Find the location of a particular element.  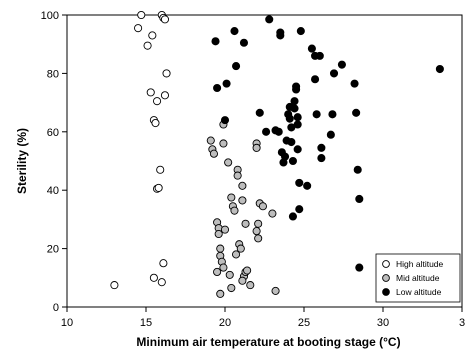

legend-label: Mid altitude is located at coordinates (418, 278).